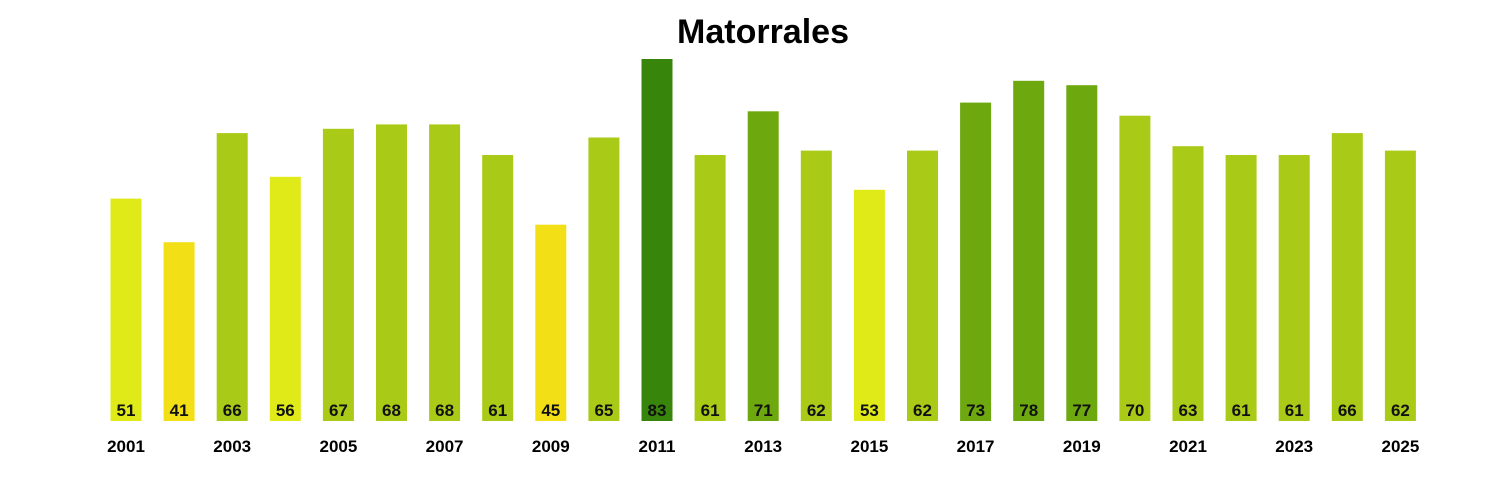 The width and height of the screenshot is (1500, 500). What do you see at coordinates (1135, 268) in the screenshot?
I see `bar-2020` at bounding box center [1135, 268].